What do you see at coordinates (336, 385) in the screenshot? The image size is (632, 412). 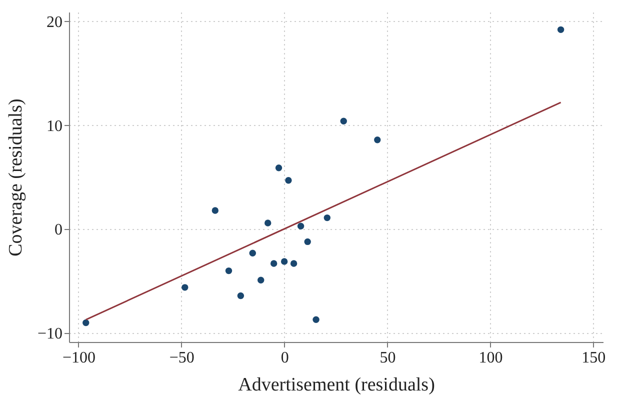 I see `x-axis-title: Advertisement (residuals)` at bounding box center [336, 385].